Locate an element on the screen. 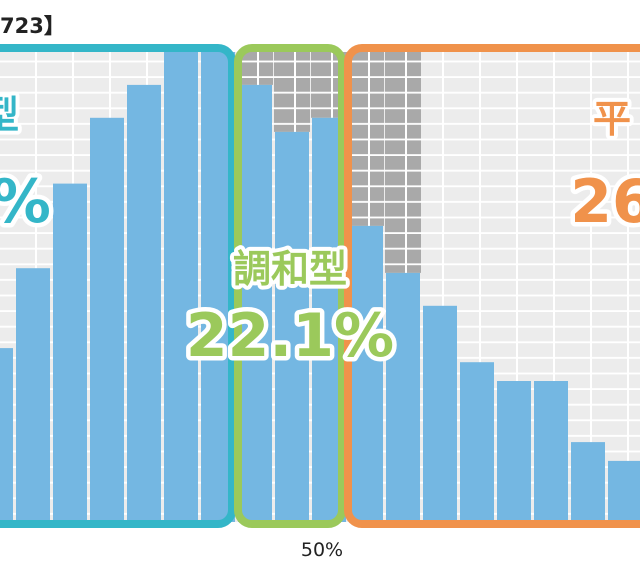  group-frame is located at coordinates (290, 286).